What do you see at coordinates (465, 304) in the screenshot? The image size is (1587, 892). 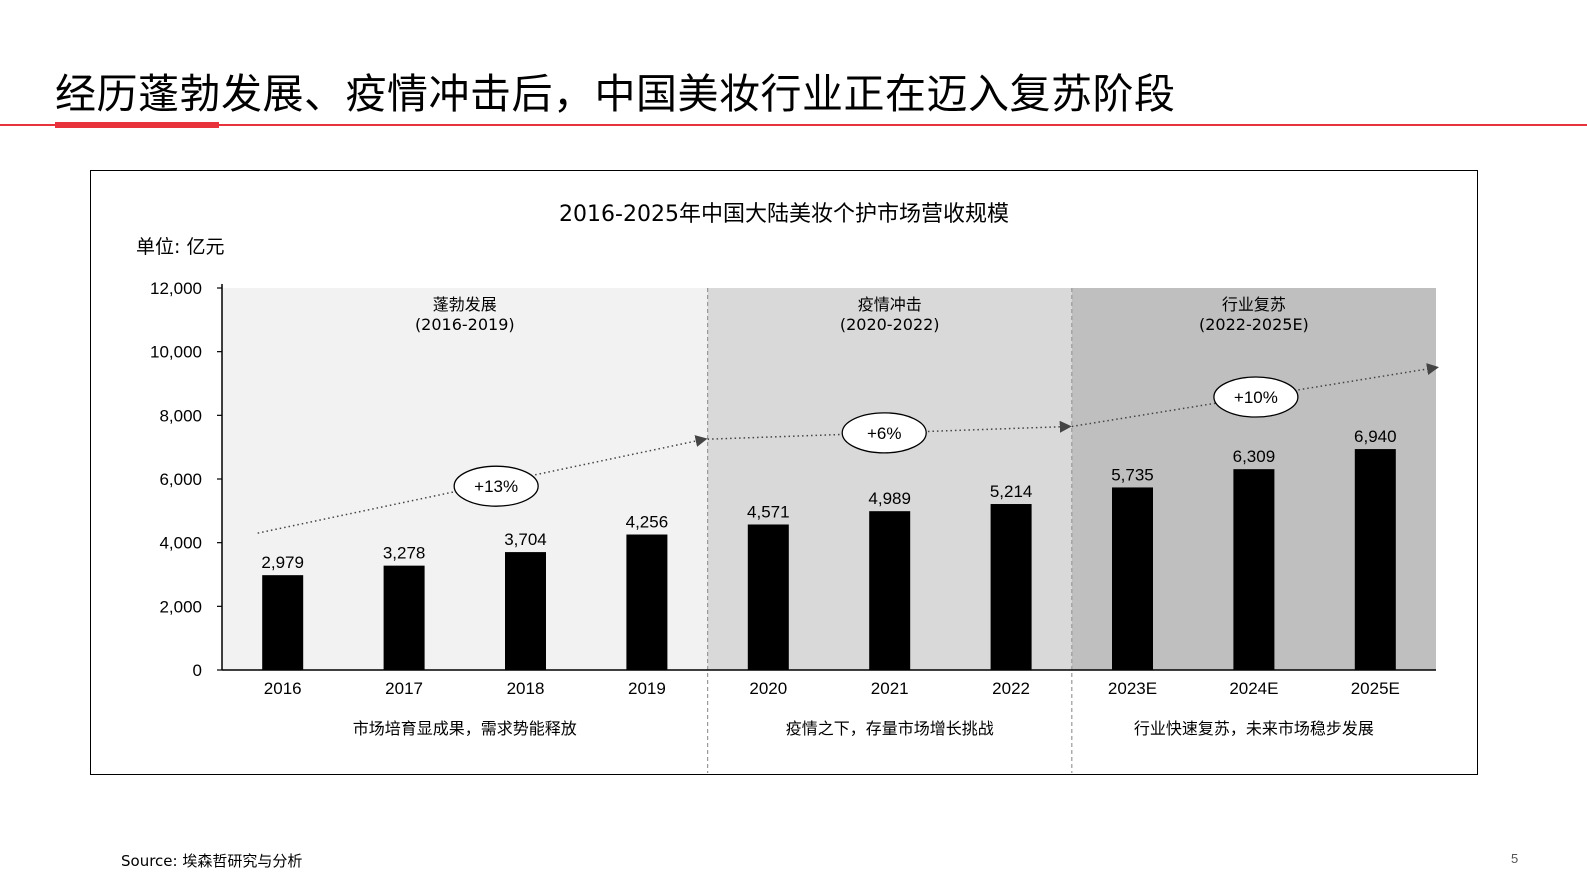 I see `phase-name: 蓬勃发展` at bounding box center [465, 304].